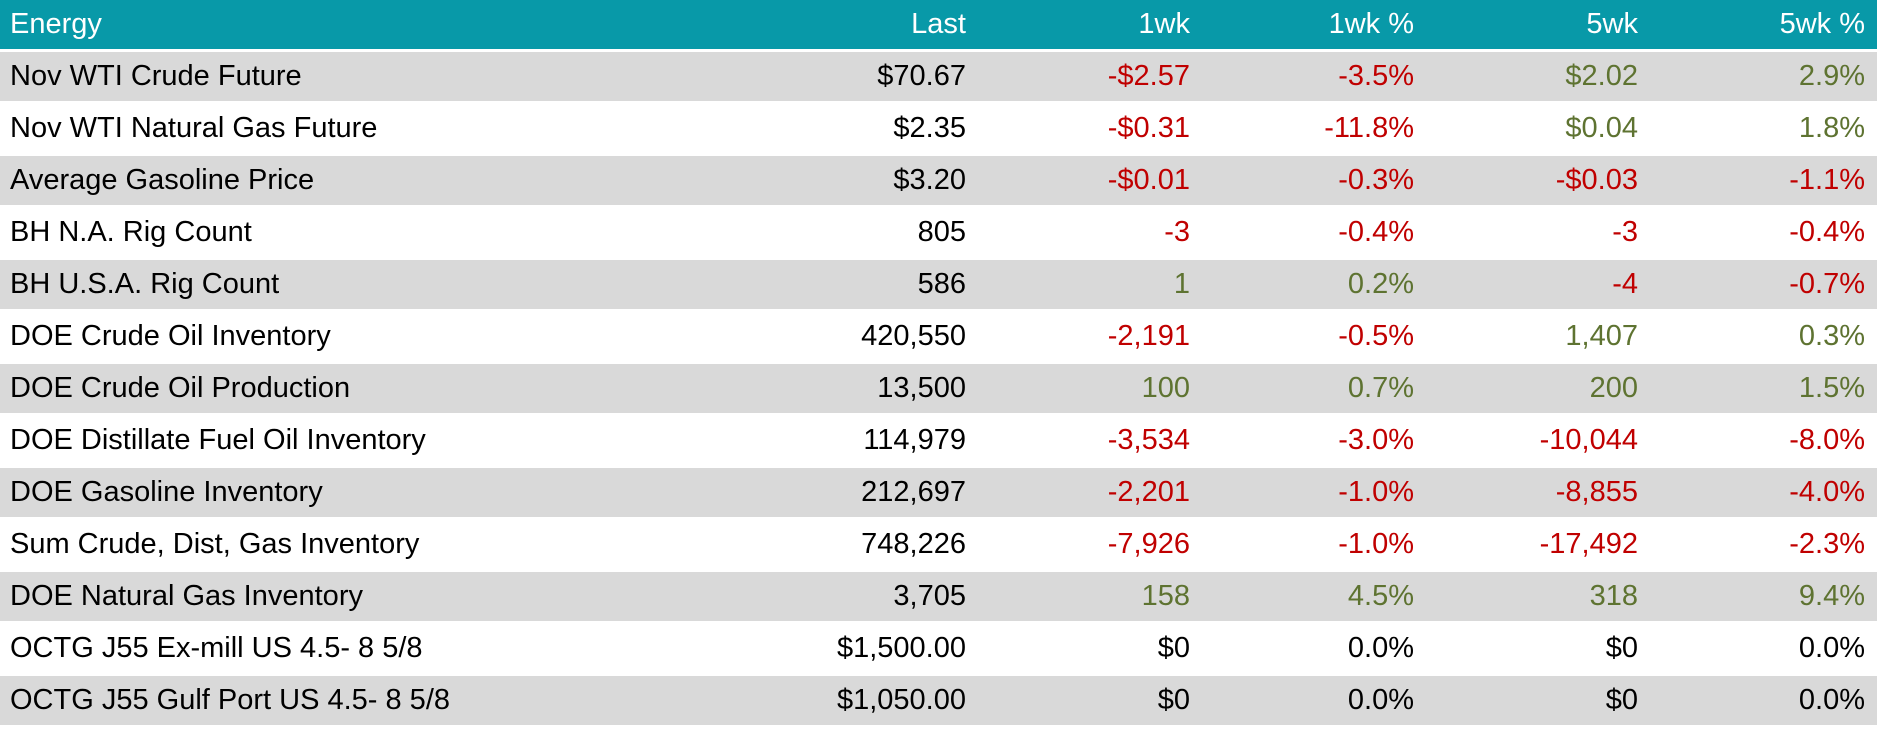  I want to click on row-label: Sum Crude, Dist, Gas Inventory, so click(215, 544).